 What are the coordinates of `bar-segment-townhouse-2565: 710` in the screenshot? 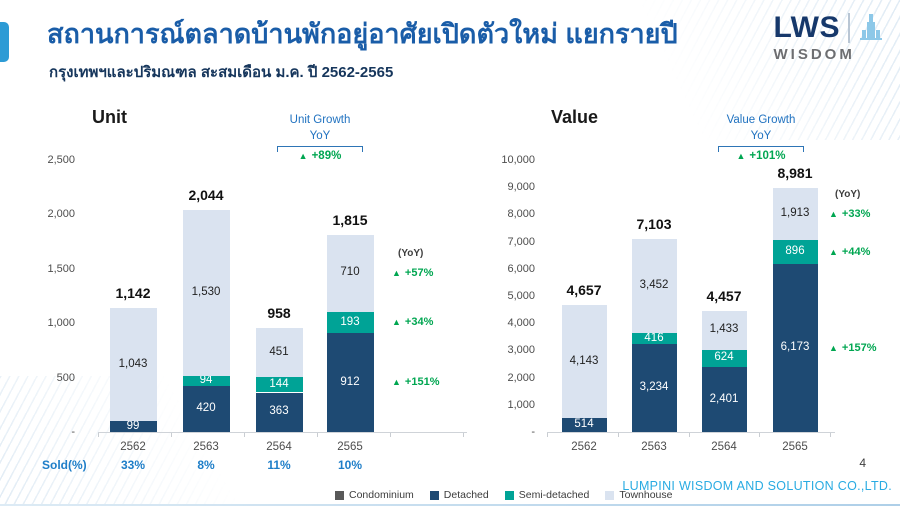 It's located at (350, 273).